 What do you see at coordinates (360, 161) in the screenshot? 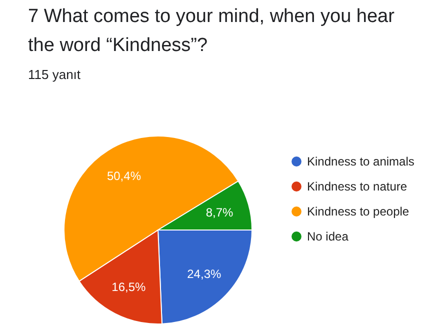
I see `legend-label: Kindness to animals` at bounding box center [360, 161].